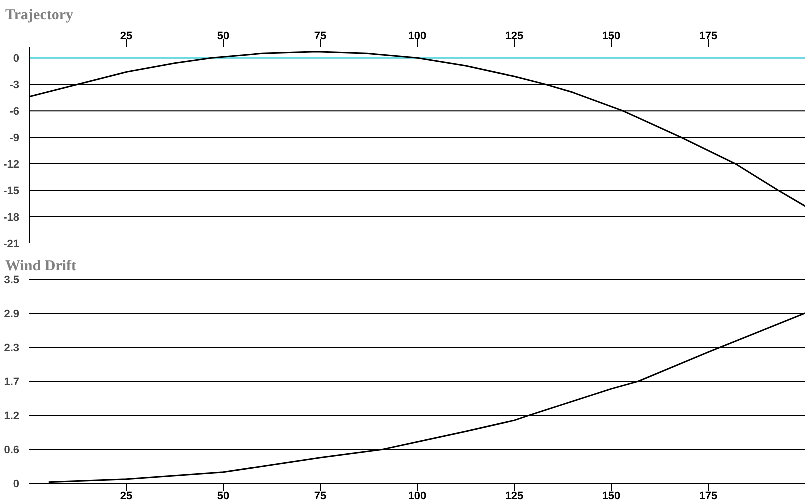  What do you see at coordinates (15, 138) in the screenshot?
I see `y-tick-label: -9` at bounding box center [15, 138].